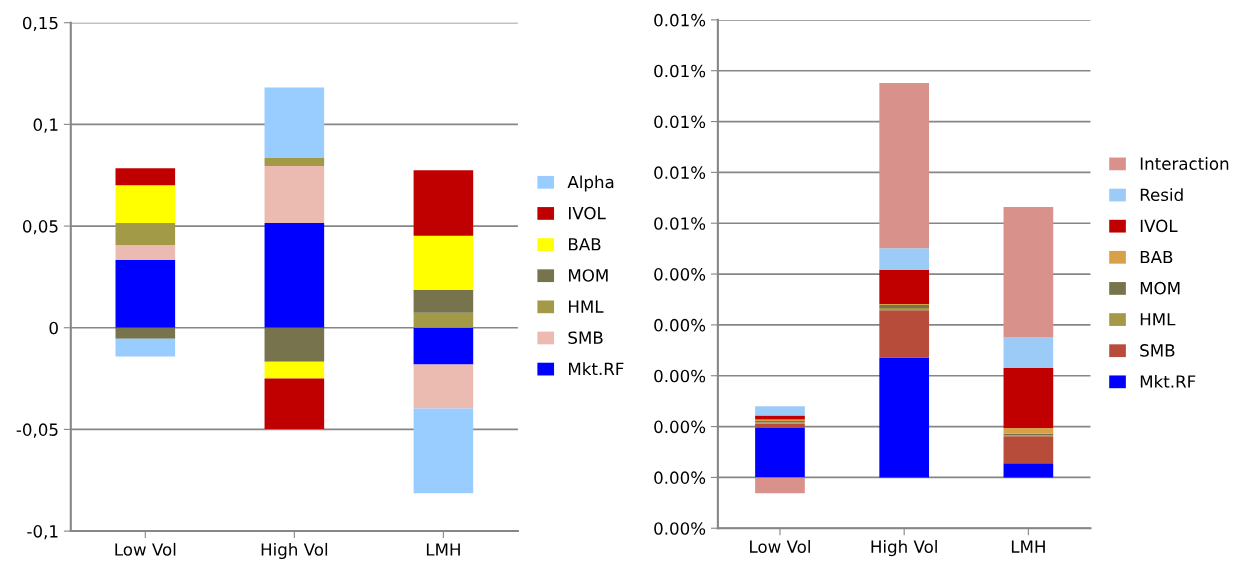  What do you see at coordinates (590, 183) in the screenshot?
I see `legend-label: Alpha` at bounding box center [590, 183].